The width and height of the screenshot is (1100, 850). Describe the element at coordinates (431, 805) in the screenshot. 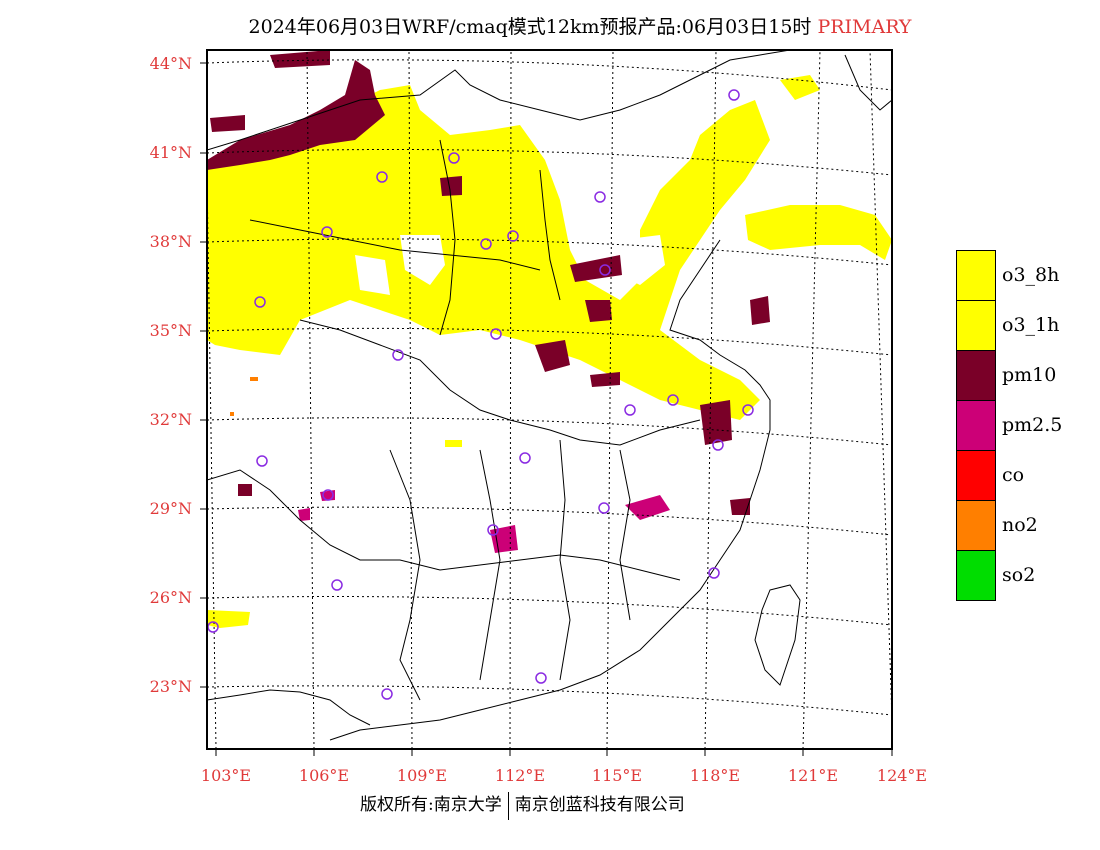

I see `footer-left: 版权所有:南京大学` at that location.